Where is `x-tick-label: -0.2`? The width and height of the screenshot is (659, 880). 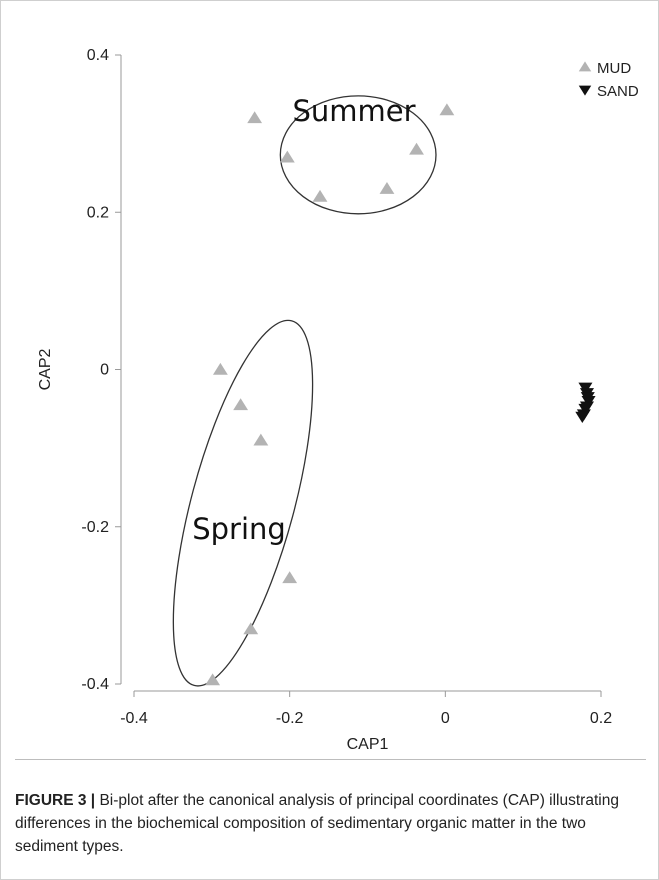 x-tick-label: -0.2 is located at coordinates (290, 718).